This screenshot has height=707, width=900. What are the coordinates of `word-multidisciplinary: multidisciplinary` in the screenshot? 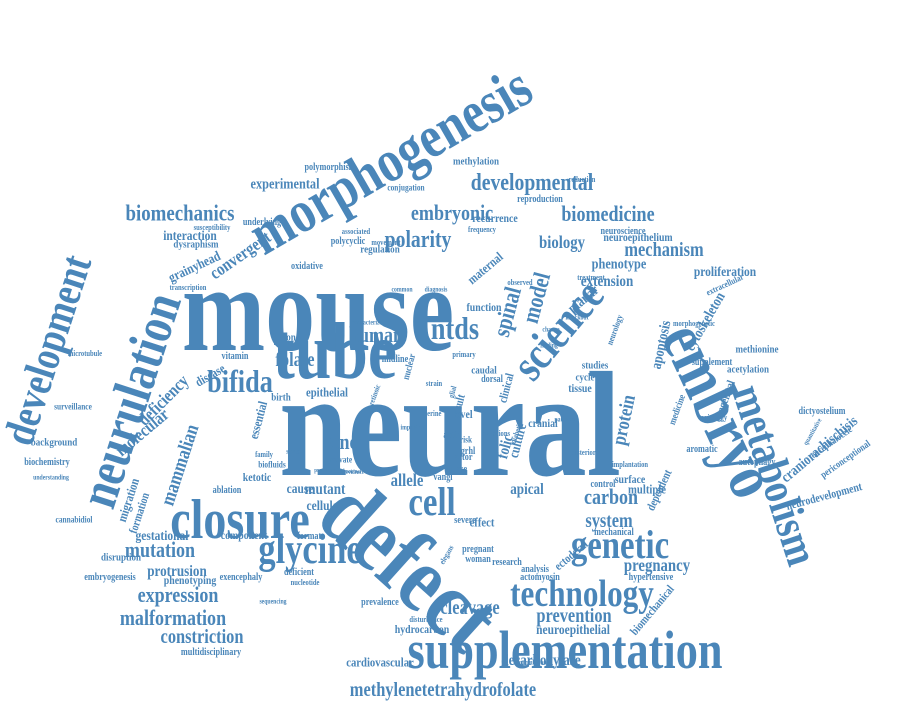 It's located at (211, 652).